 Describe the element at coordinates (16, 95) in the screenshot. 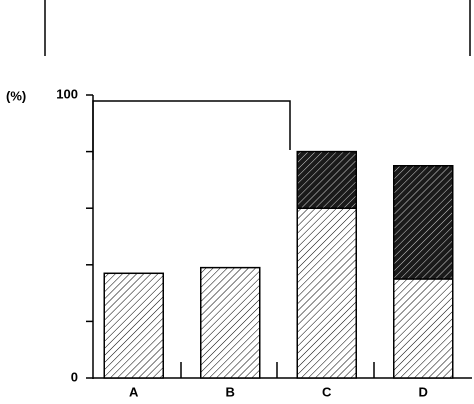

I see `y-axis-label: (%)` at that location.